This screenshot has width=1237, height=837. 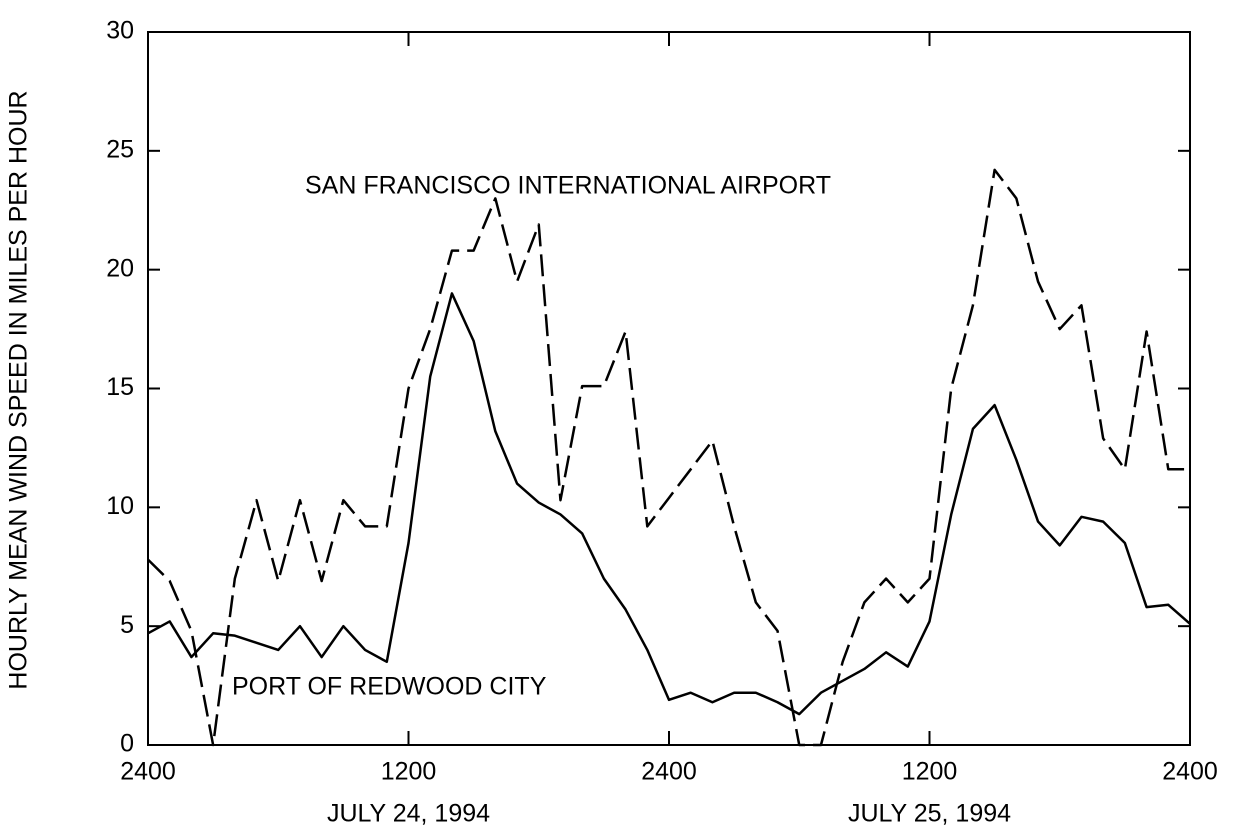 What do you see at coordinates (929, 814) in the screenshot?
I see `date-label: JULY 25, 1994` at bounding box center [929, 814].